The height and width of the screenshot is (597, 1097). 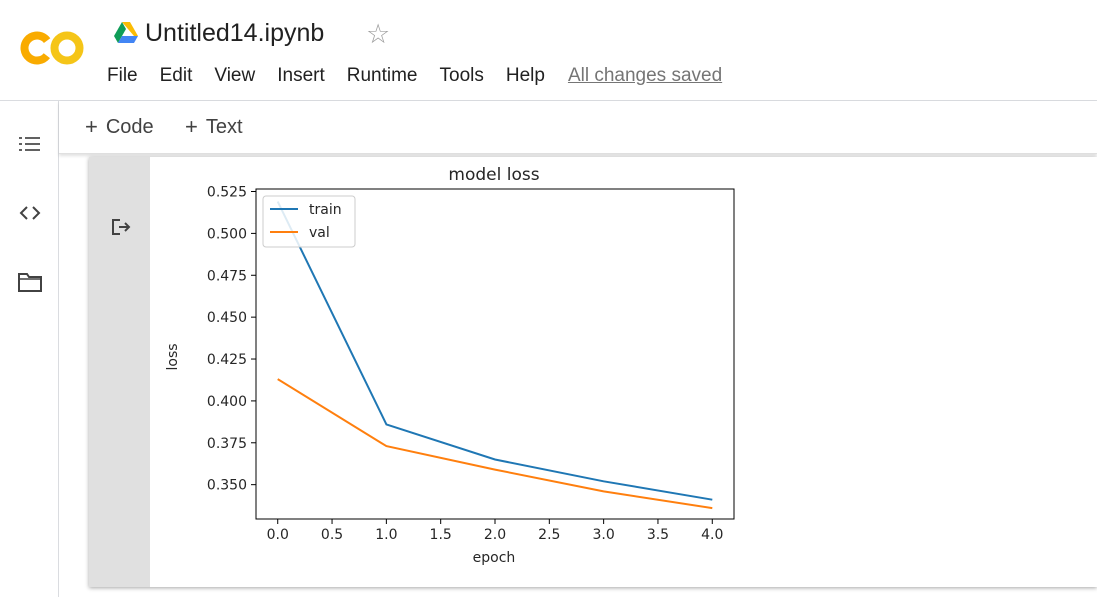 I want to click on menu-insert: Insert, so click(x=301, y=75).